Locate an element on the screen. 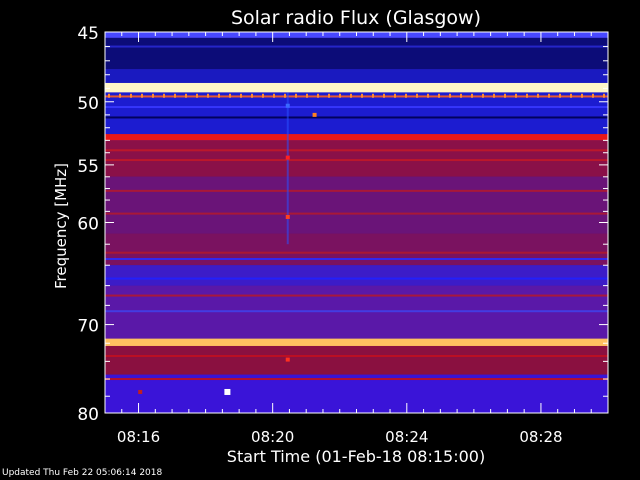 This screenshot has height=480, width=640. x-axis-label: Start Time (01-Feb-18 08:15:00) is located at coordinates (356, 456).